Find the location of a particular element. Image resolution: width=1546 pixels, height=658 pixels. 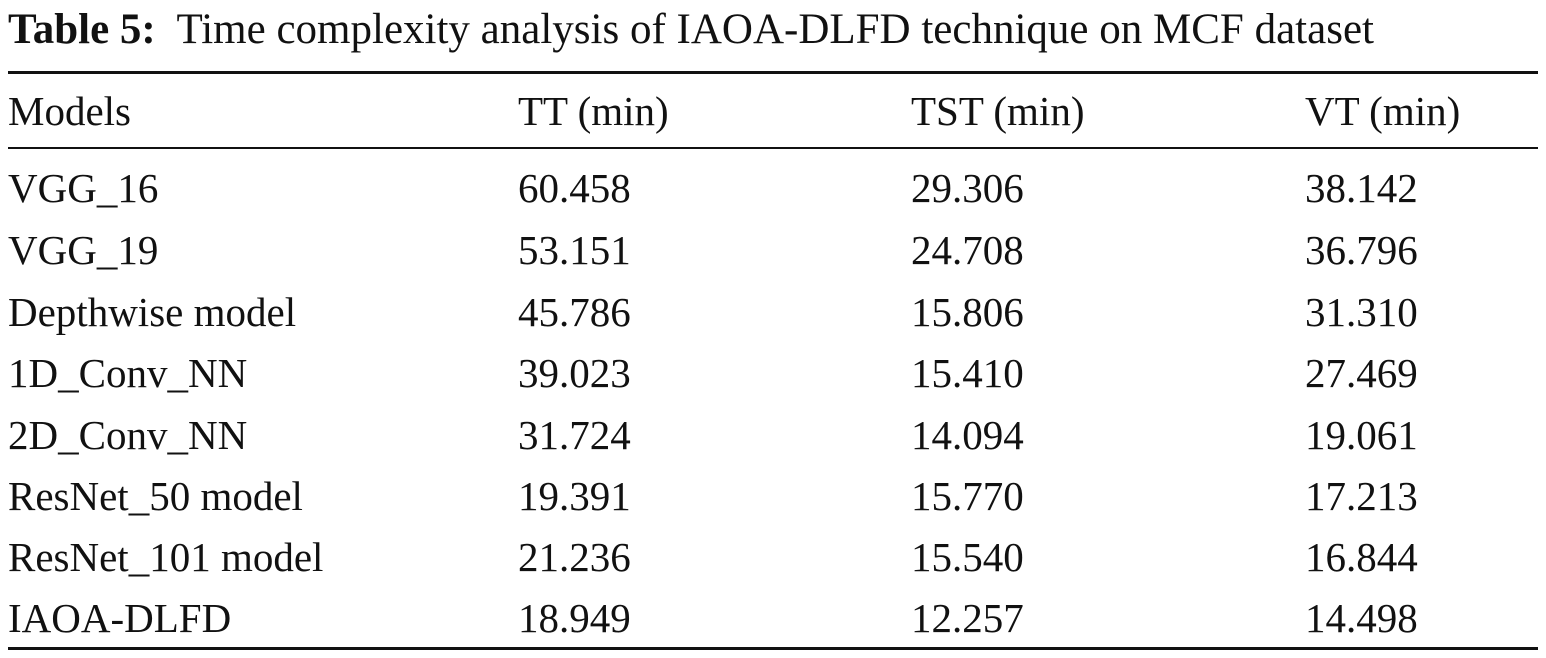

cell-tt: 45.786 is located at coordinates (574, 312).